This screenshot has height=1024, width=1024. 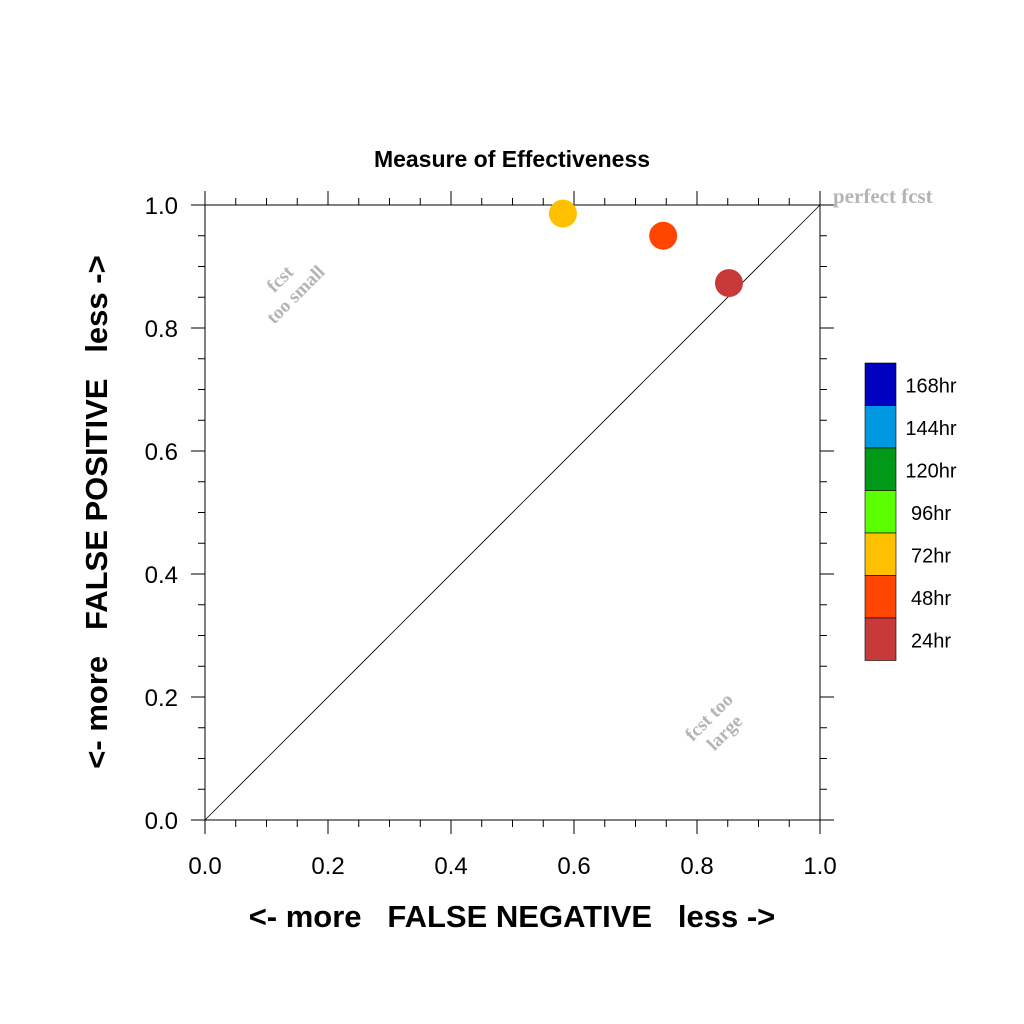 I want to click on legend-swatch-120hr, so click(x=880, y=469).